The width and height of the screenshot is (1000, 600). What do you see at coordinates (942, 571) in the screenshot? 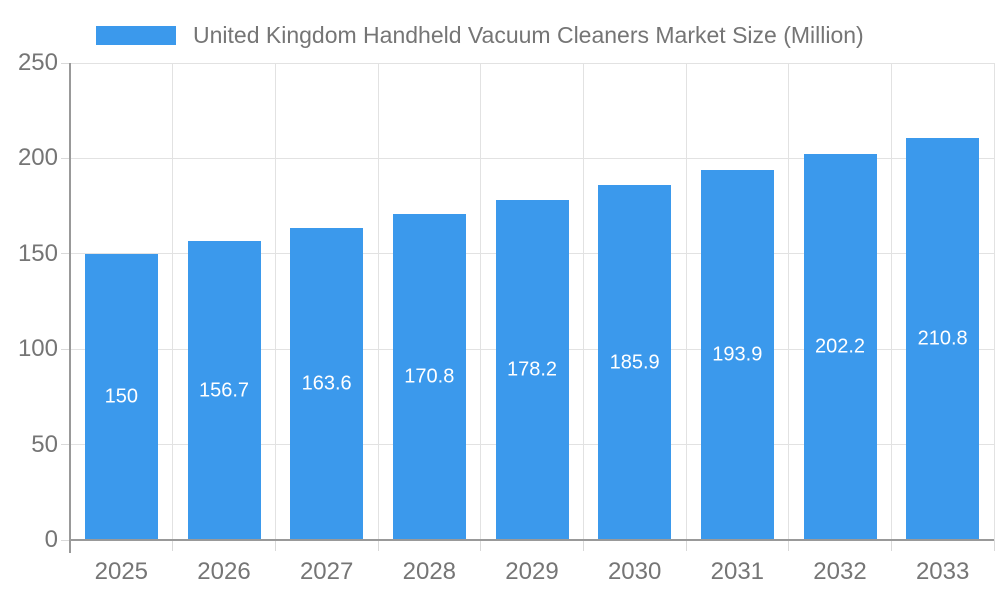
I see `x-tick-label: 2033` at bounding box center [942, 571].